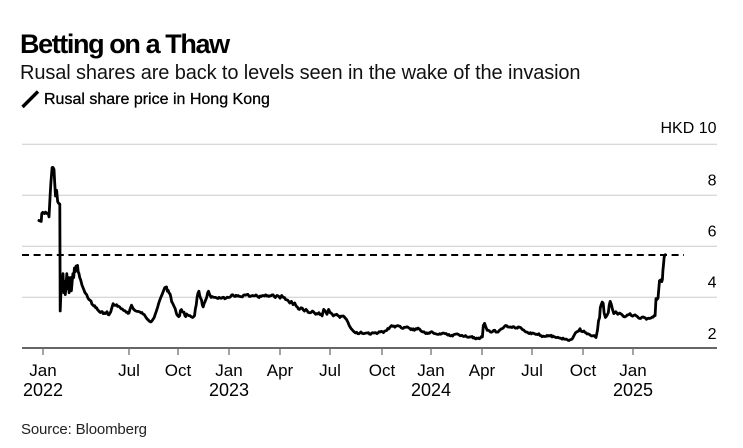 This screenshot has height=448, width=743. Describe the element at coordinates (688, 128) in the screenshot. I see `svg-text: HKD 10` at that location.